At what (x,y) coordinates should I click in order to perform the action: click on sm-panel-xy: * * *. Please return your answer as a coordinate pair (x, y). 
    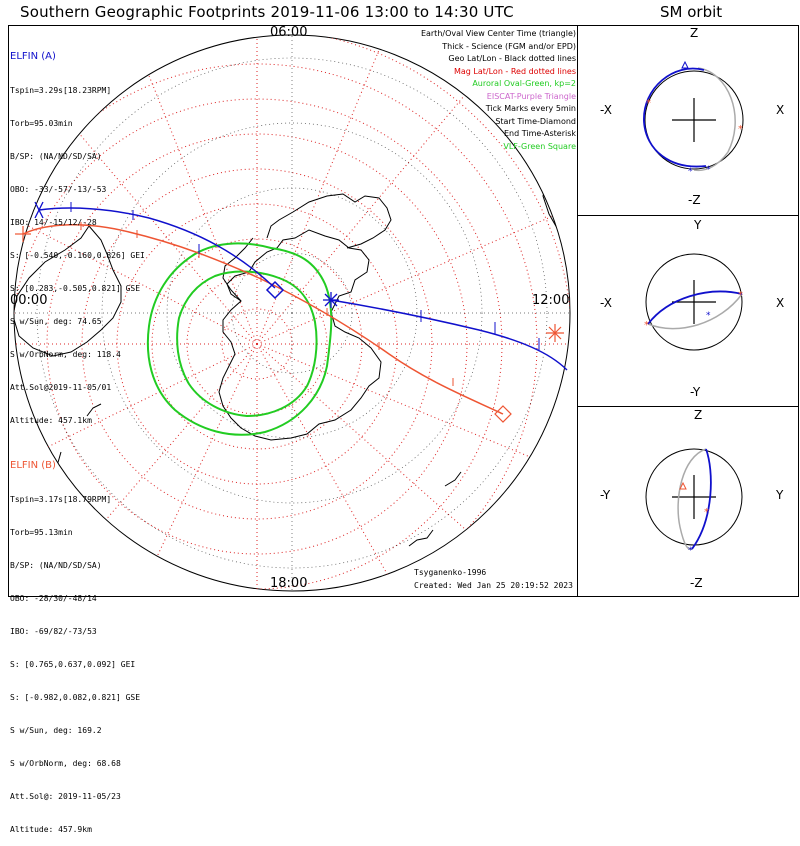
    Looking at the image, I should click on (693, 302).